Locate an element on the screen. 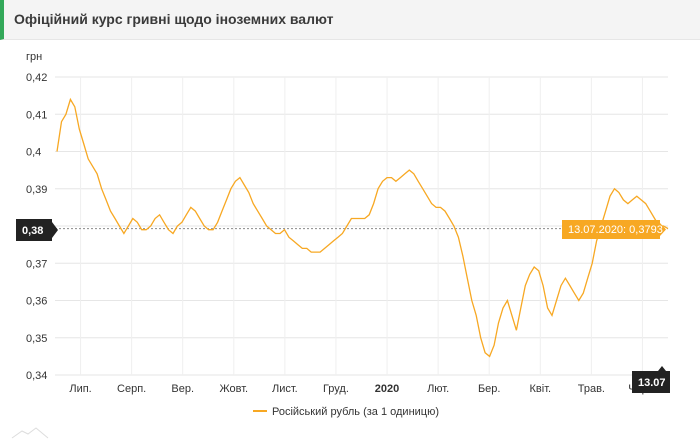 Image resolution: width=700 pixels, height=439 pixels. tooltip: 13.07.2020: 0,3793 is located at coordinates (614, 229).